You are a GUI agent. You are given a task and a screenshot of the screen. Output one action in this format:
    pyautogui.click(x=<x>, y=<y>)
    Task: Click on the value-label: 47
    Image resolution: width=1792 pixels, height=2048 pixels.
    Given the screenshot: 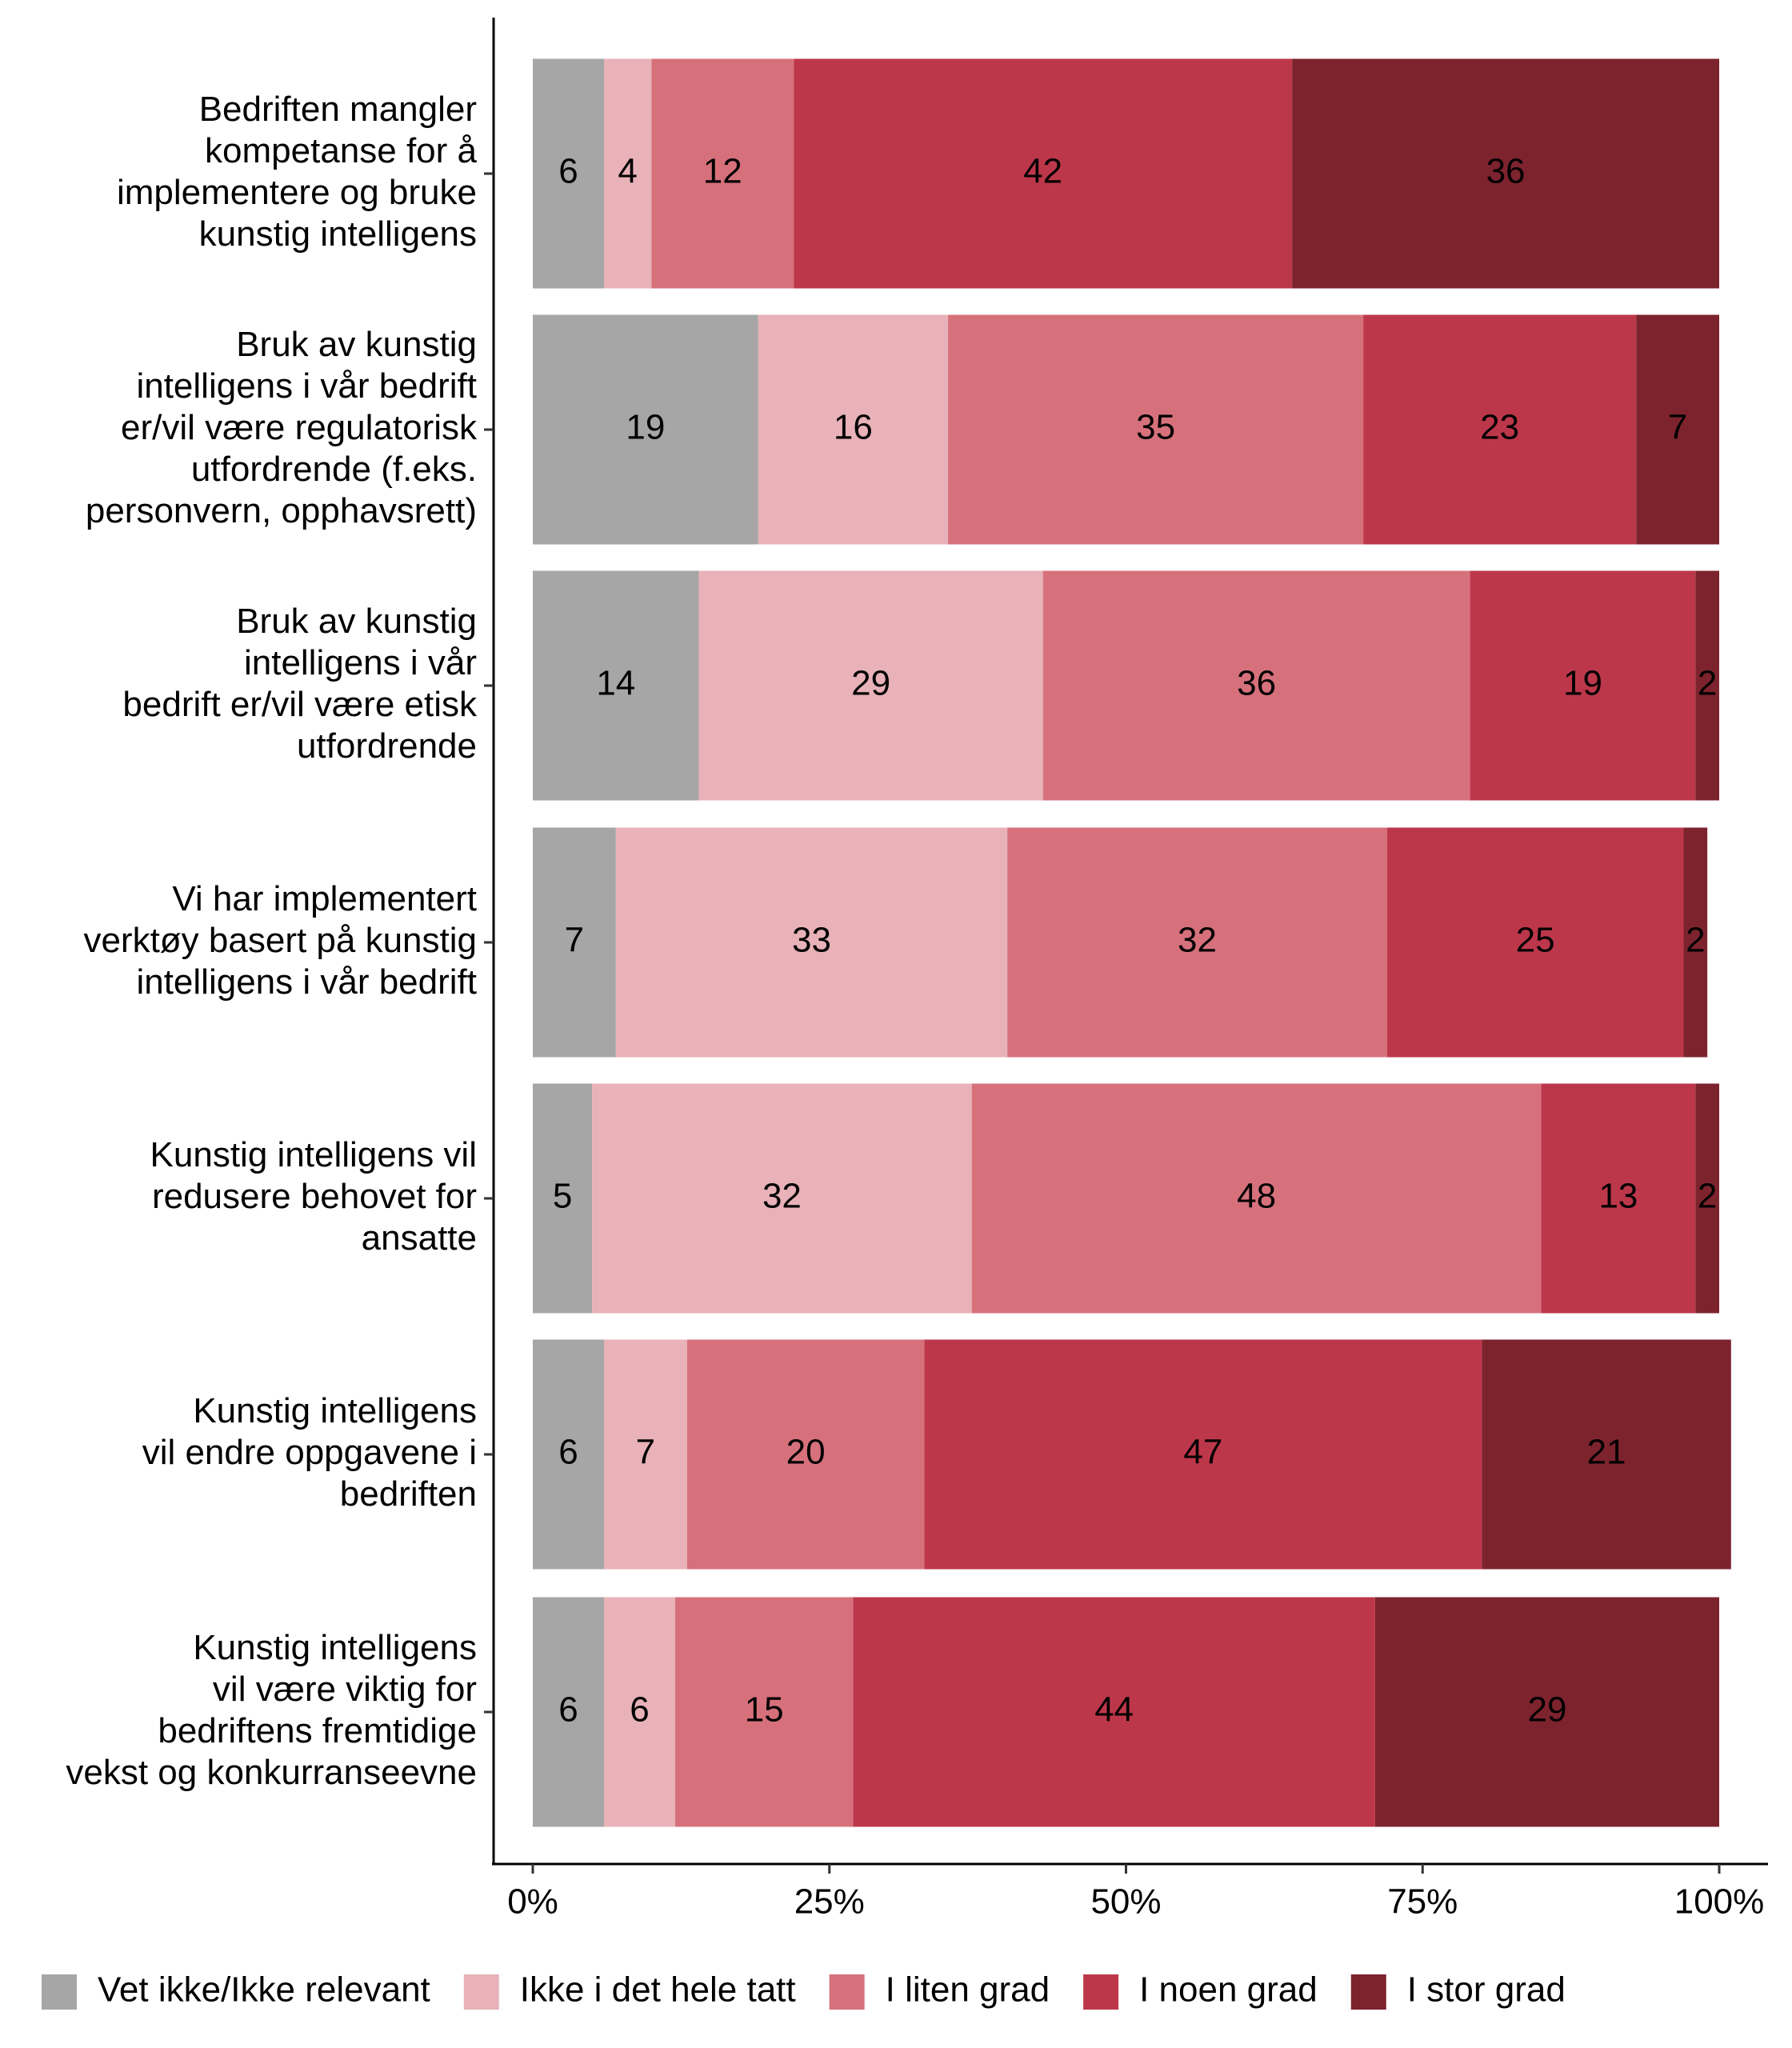 What is the action you would take?
    pyautogui.click(x=1202, y=1452)
    